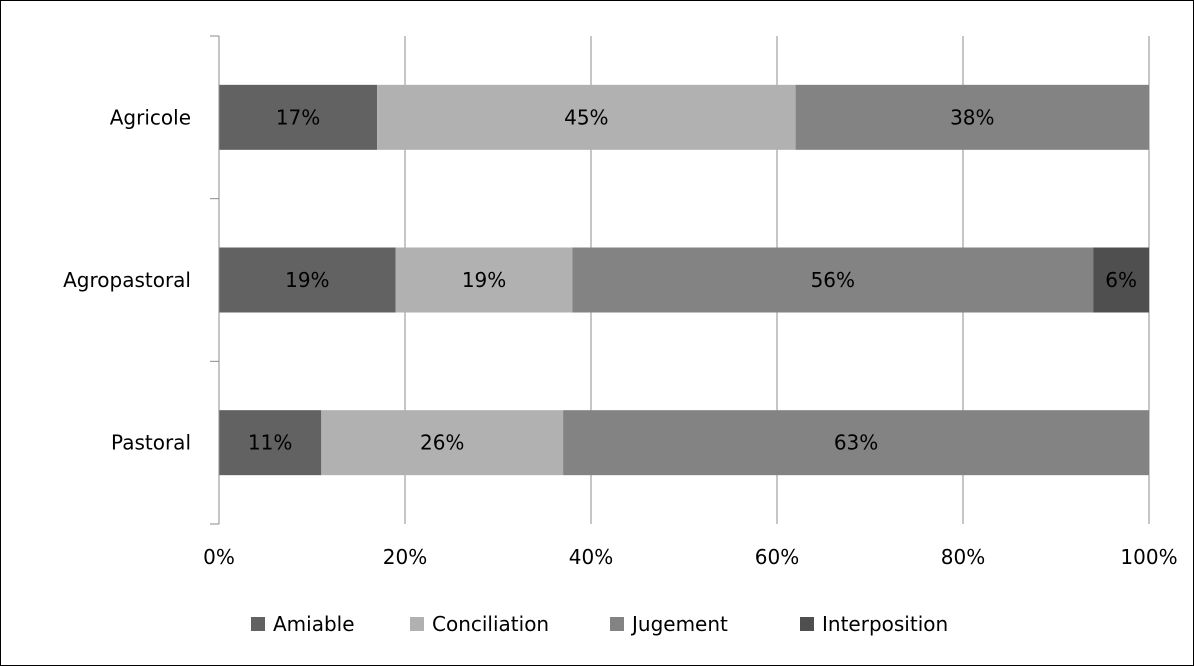 The image size is (1194, 666). I want to click on x-tick-label: 60%, so click(777, 557).